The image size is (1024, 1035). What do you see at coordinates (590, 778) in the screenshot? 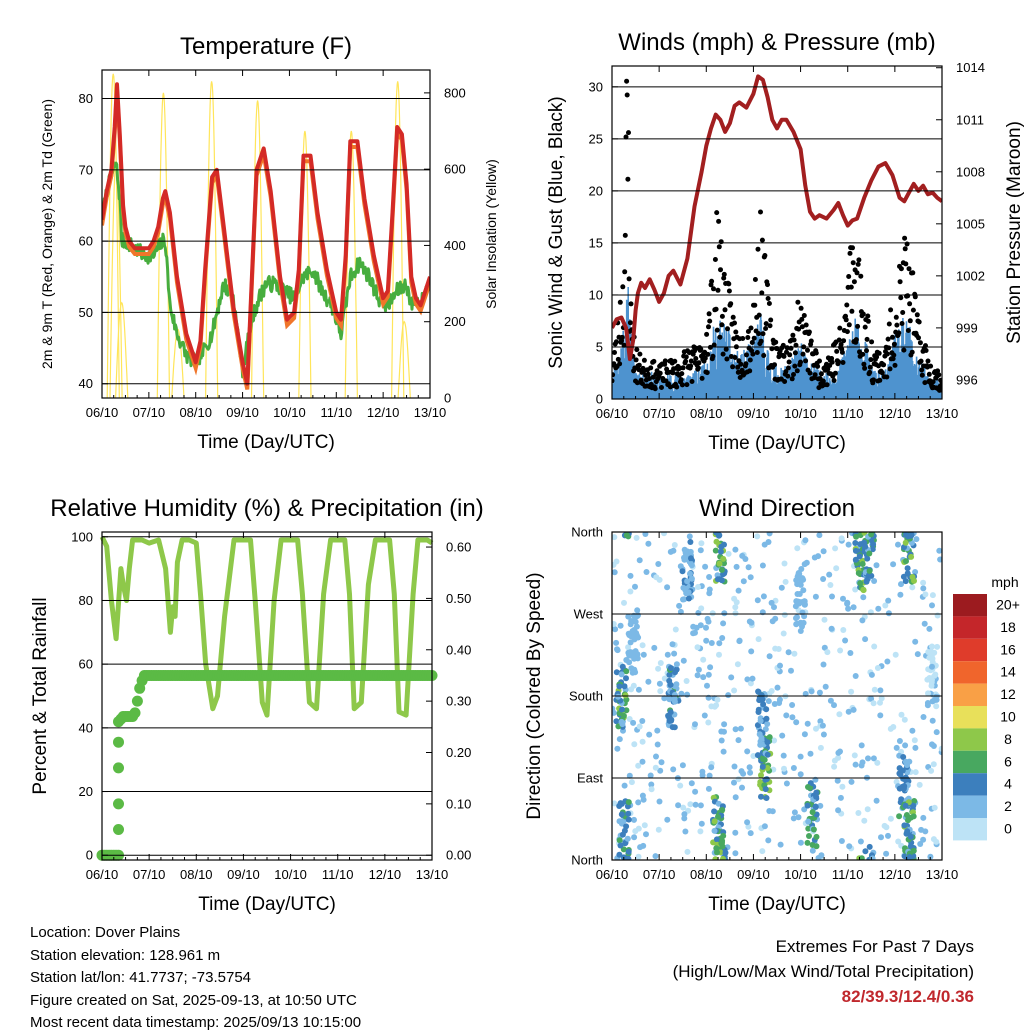
I see `dir-y-tick-label: East` at bounding box center [590, 778].